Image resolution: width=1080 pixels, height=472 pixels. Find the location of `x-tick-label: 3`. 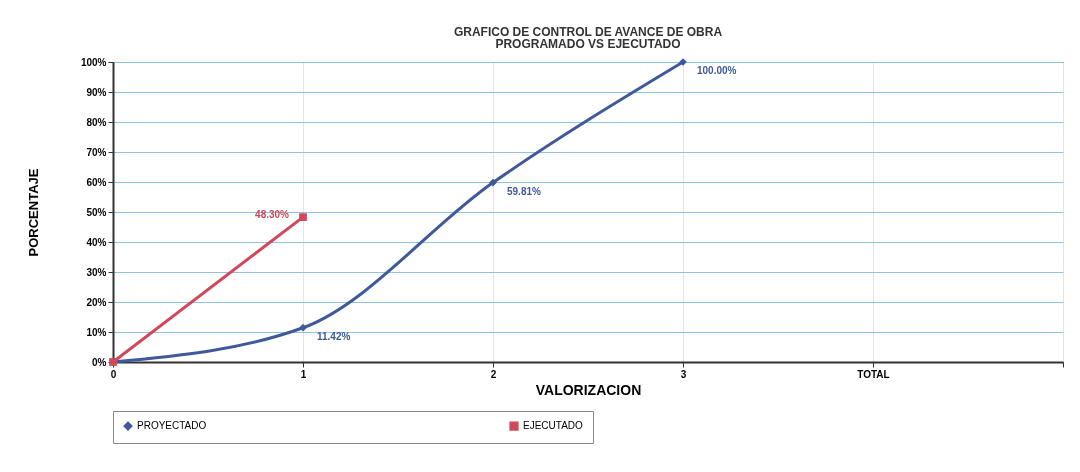

x-tick-label: 3 is located at coordinates (683, 374).